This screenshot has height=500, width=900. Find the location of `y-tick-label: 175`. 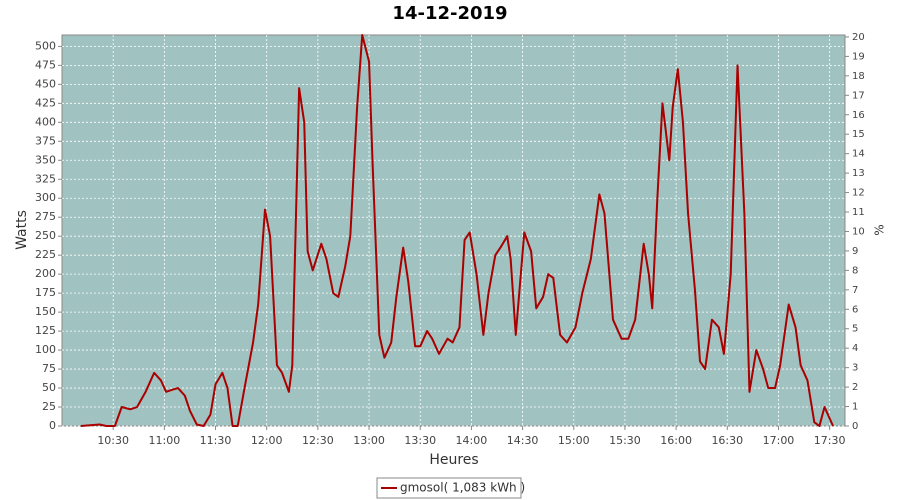

y-tick-label: 175 is located at coordinates (45, 292).